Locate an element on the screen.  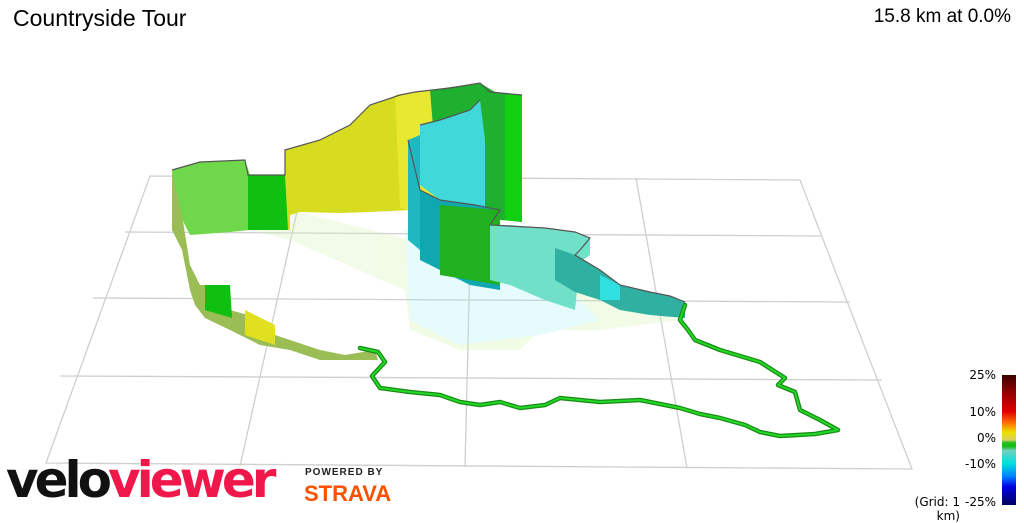
veloviewer-logo: veloviewer is located at coordinates (141, 480).